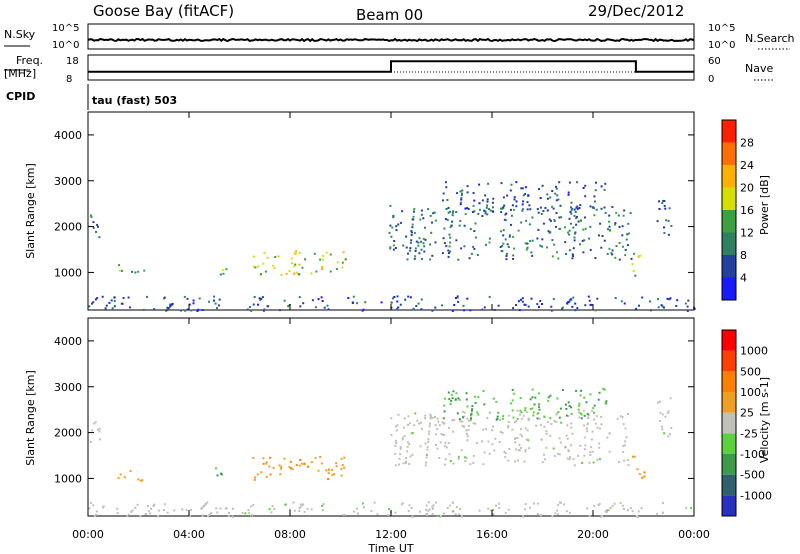 The image size is (800, 554). What do you see at coordinates (711, 79) in the screenshot?
I see `nave-tick-bottom: 0` at bounding box center [711, 79].